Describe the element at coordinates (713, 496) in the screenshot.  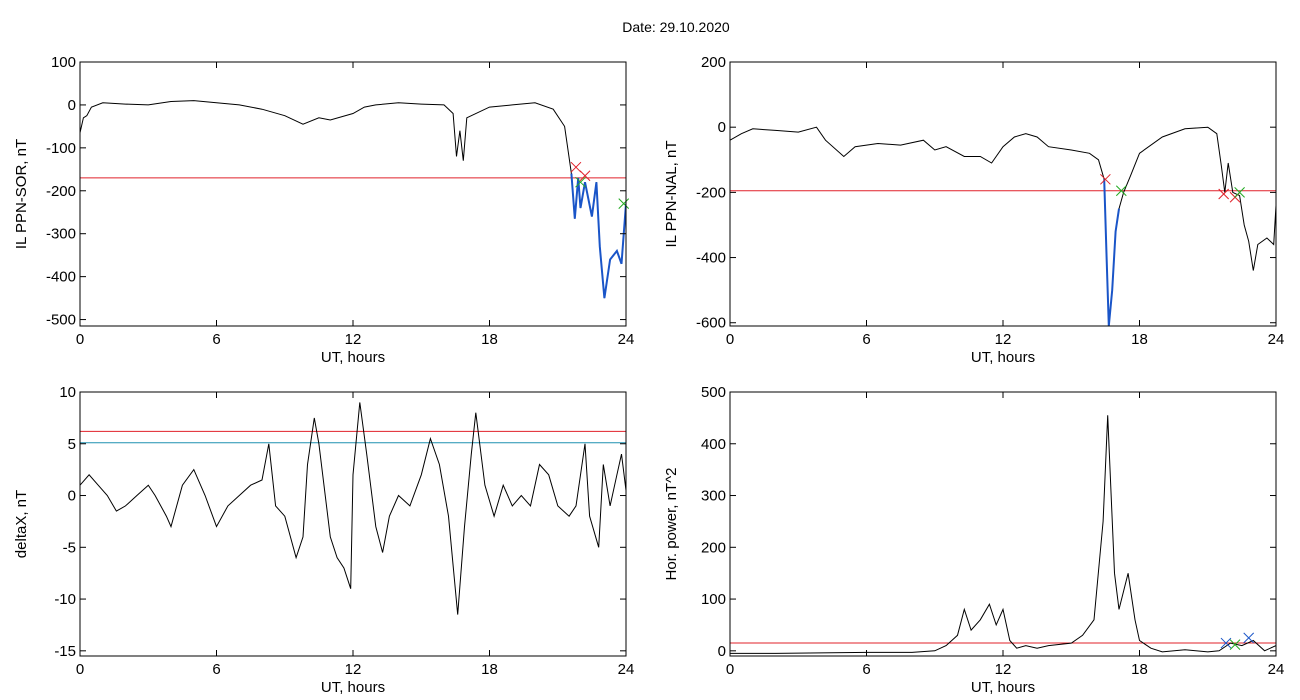
I see `y-tick-label: 300` at that location.